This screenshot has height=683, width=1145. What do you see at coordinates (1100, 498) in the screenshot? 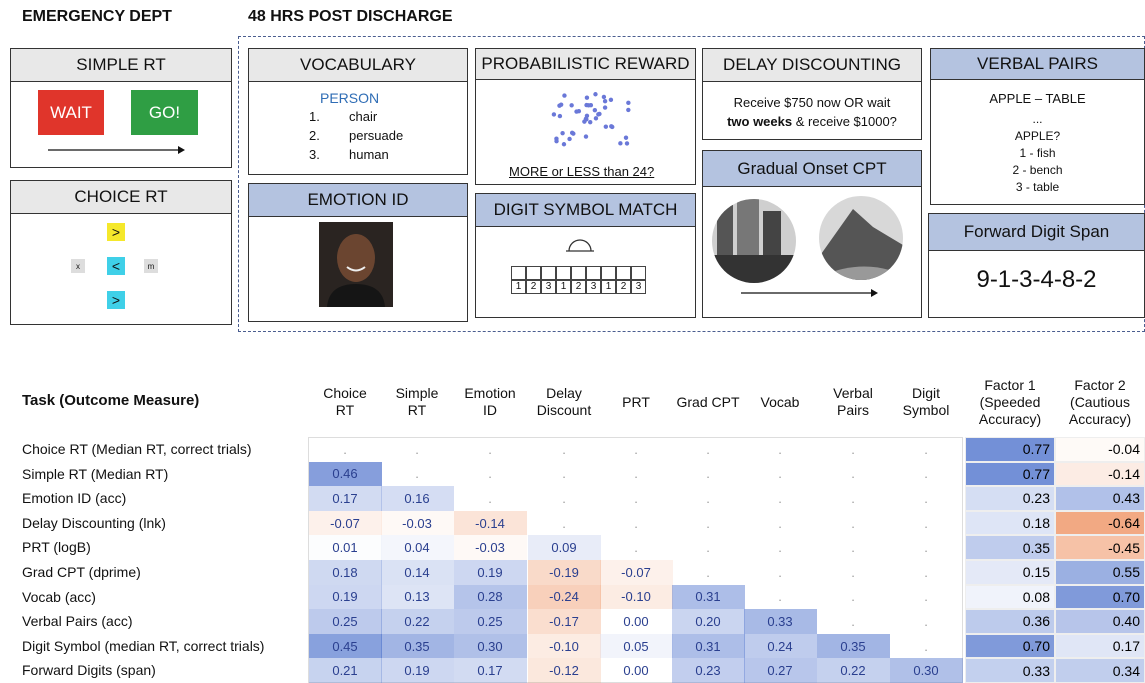
I see `correlation-cell: 0.43` at bounding box center [1100, 498].